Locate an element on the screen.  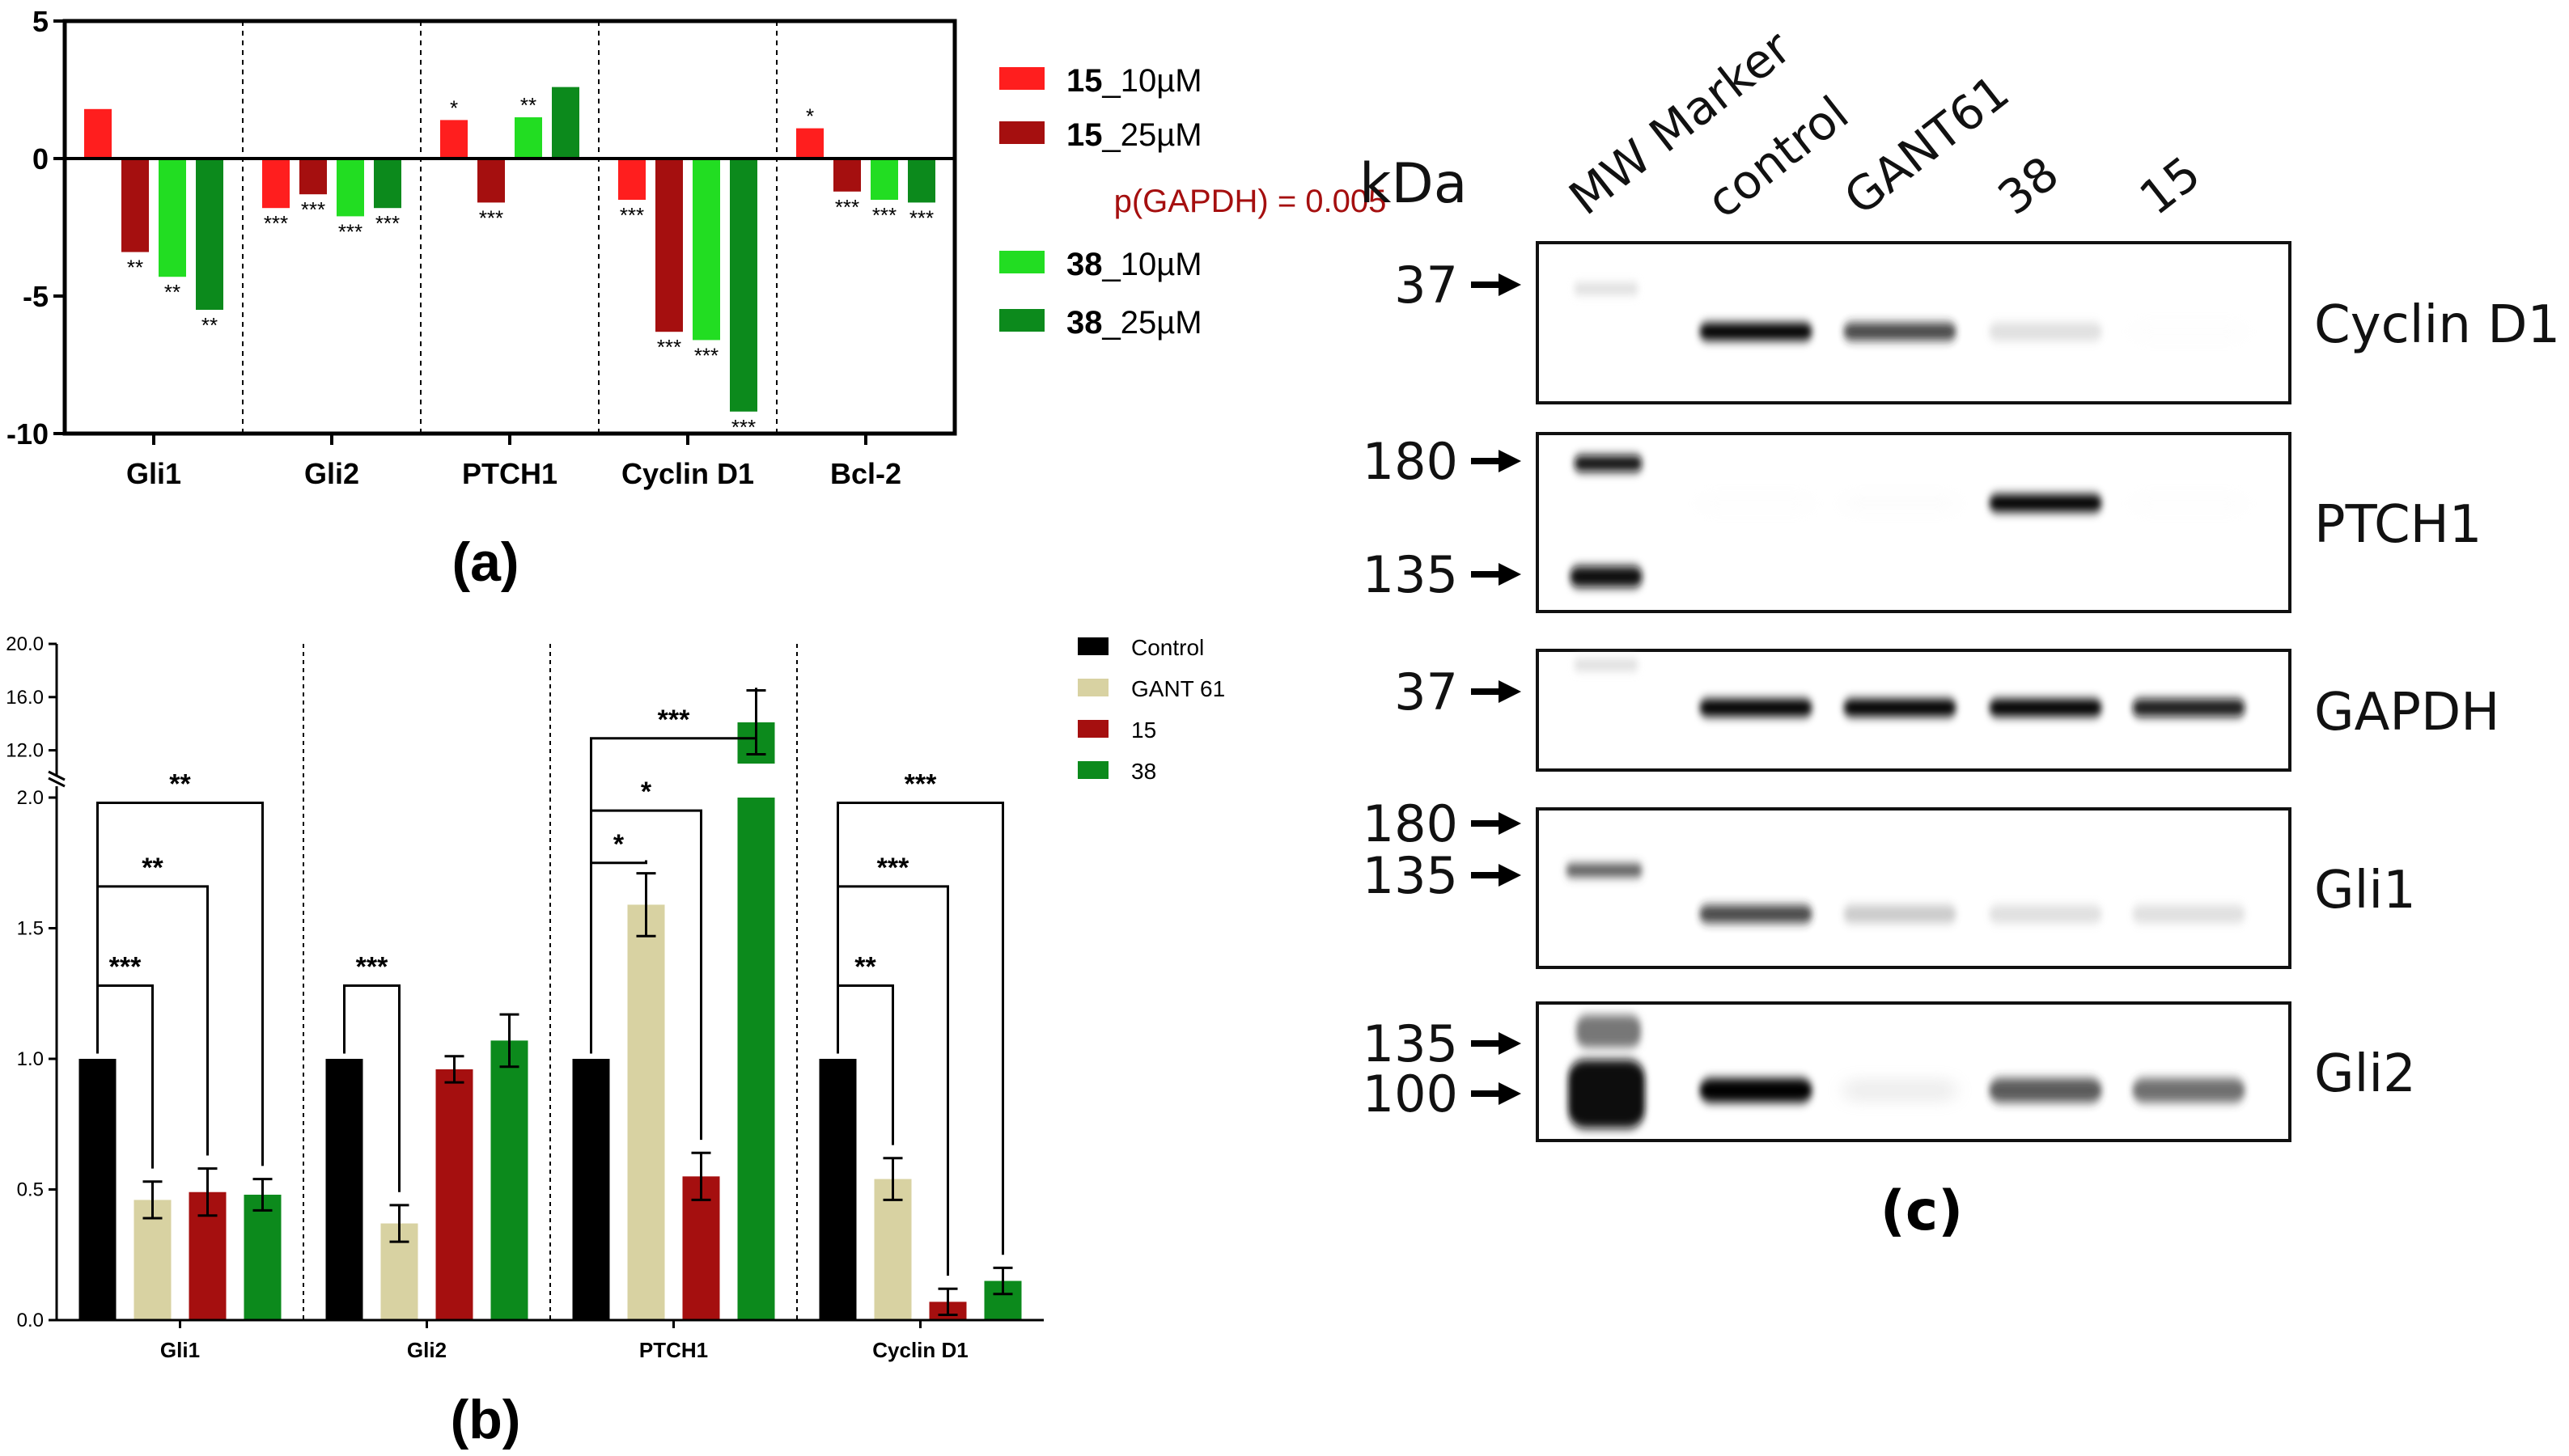
y-tick-label: 1.5 is located at coordinates (31, 929).